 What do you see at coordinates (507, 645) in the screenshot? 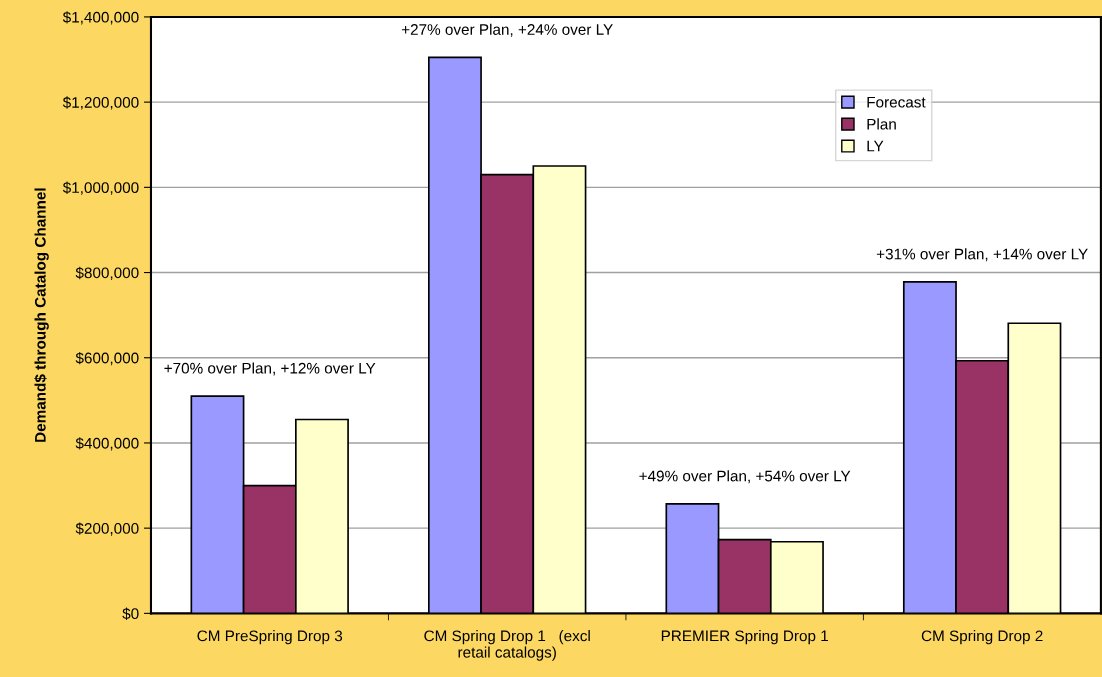
I see `x-tick-label: CM Spring Drop 1 (excl retail catalogs)` at bounding box center [507, 645].